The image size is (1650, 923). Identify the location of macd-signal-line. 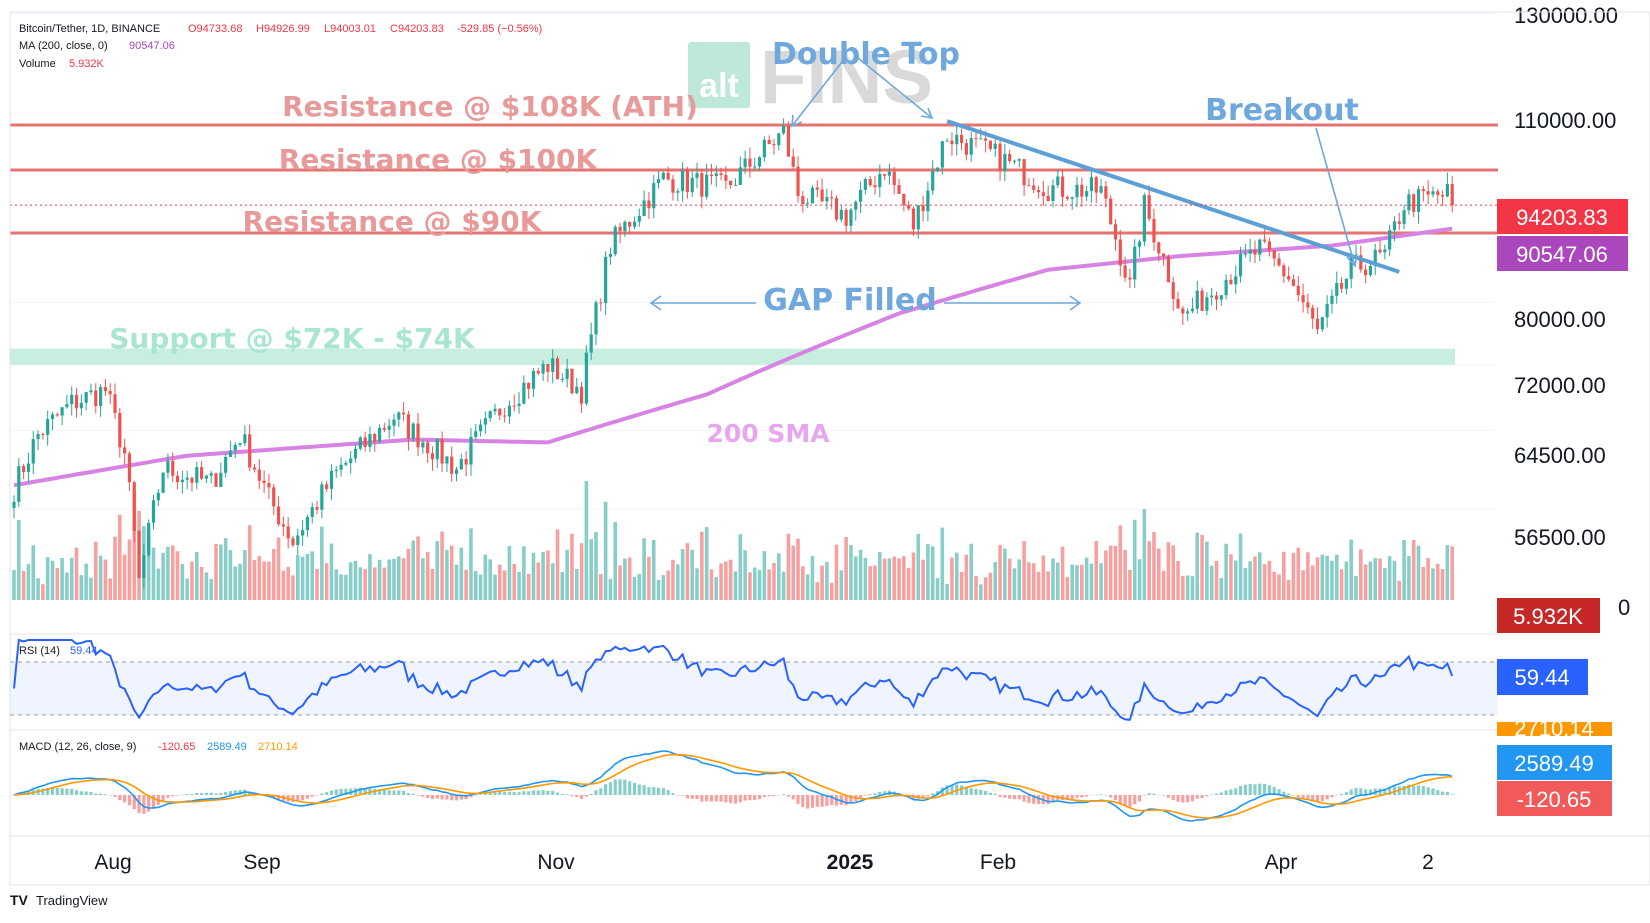
(733, 786).